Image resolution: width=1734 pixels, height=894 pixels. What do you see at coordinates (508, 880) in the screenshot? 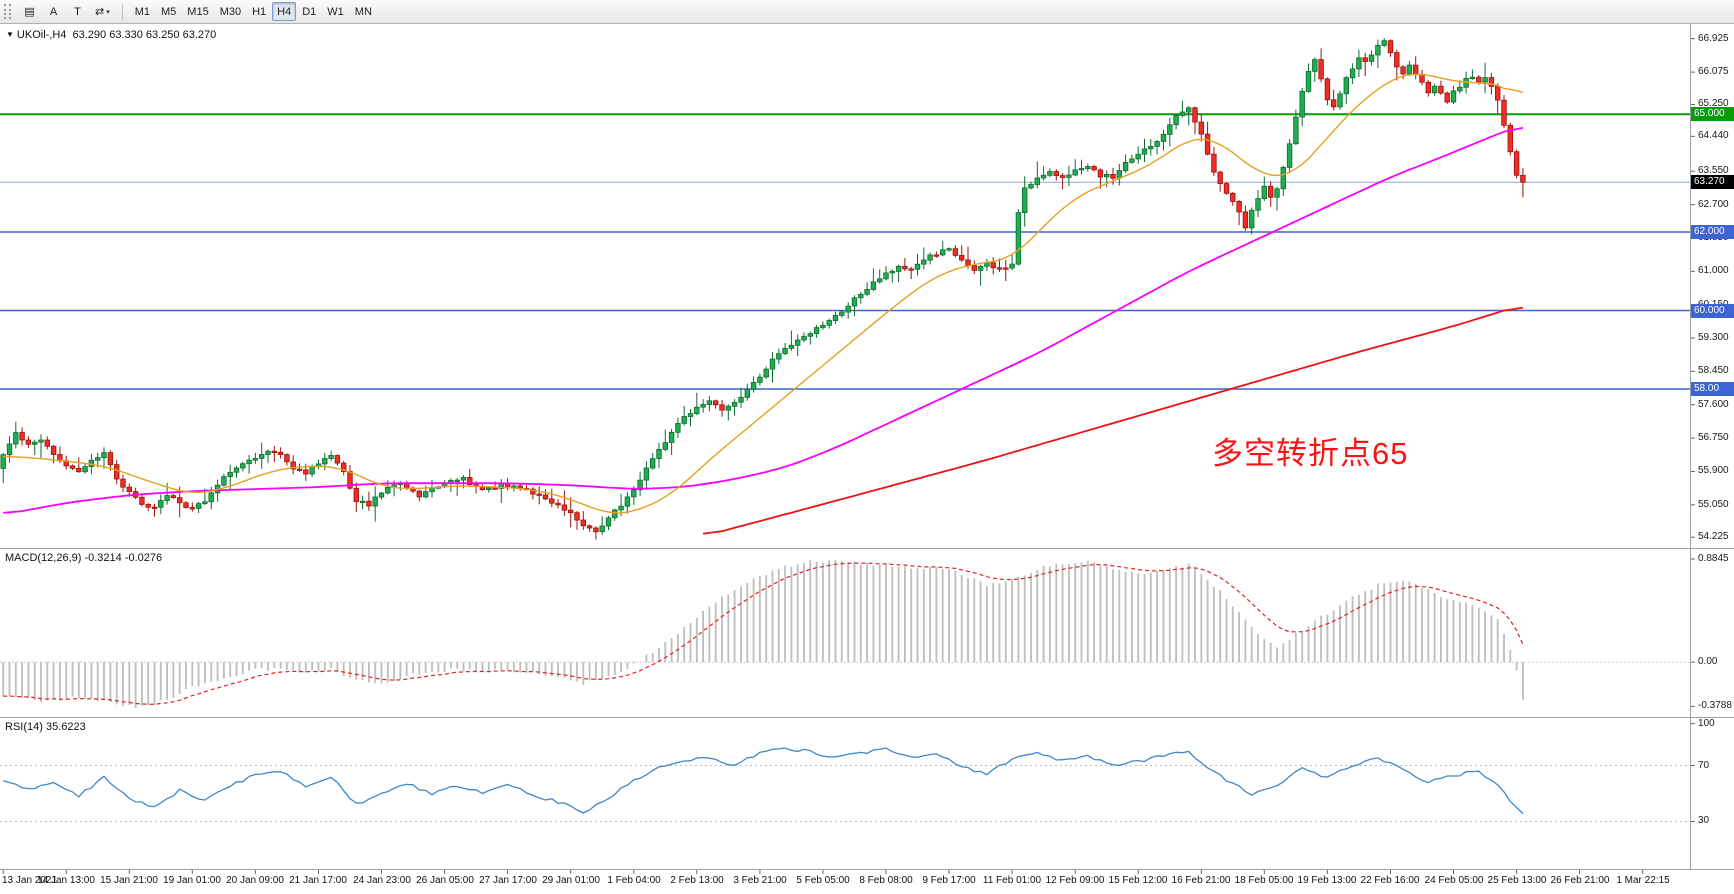
I see `time-axis-label: 27 Jan 17:00` at bounding box center [508, 880].